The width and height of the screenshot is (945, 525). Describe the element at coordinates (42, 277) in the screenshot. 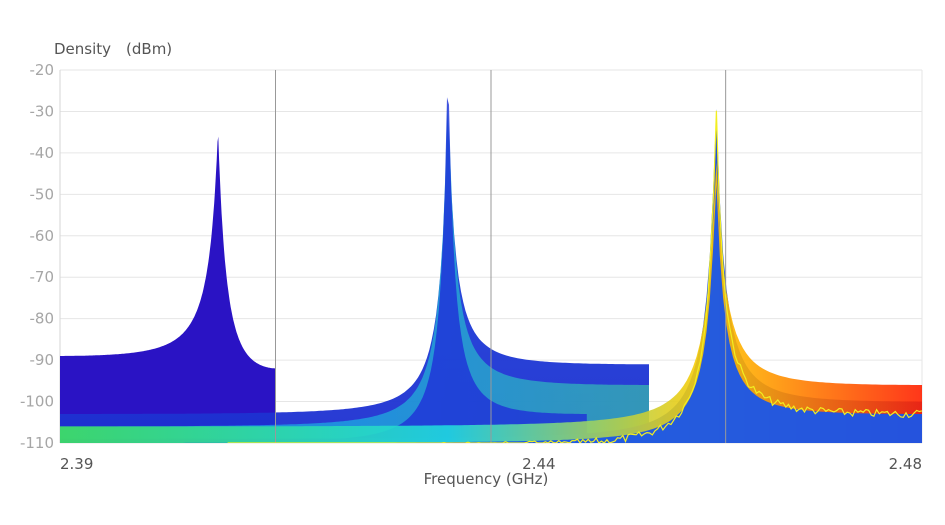

I see `y-tick-label: -70` at that location.